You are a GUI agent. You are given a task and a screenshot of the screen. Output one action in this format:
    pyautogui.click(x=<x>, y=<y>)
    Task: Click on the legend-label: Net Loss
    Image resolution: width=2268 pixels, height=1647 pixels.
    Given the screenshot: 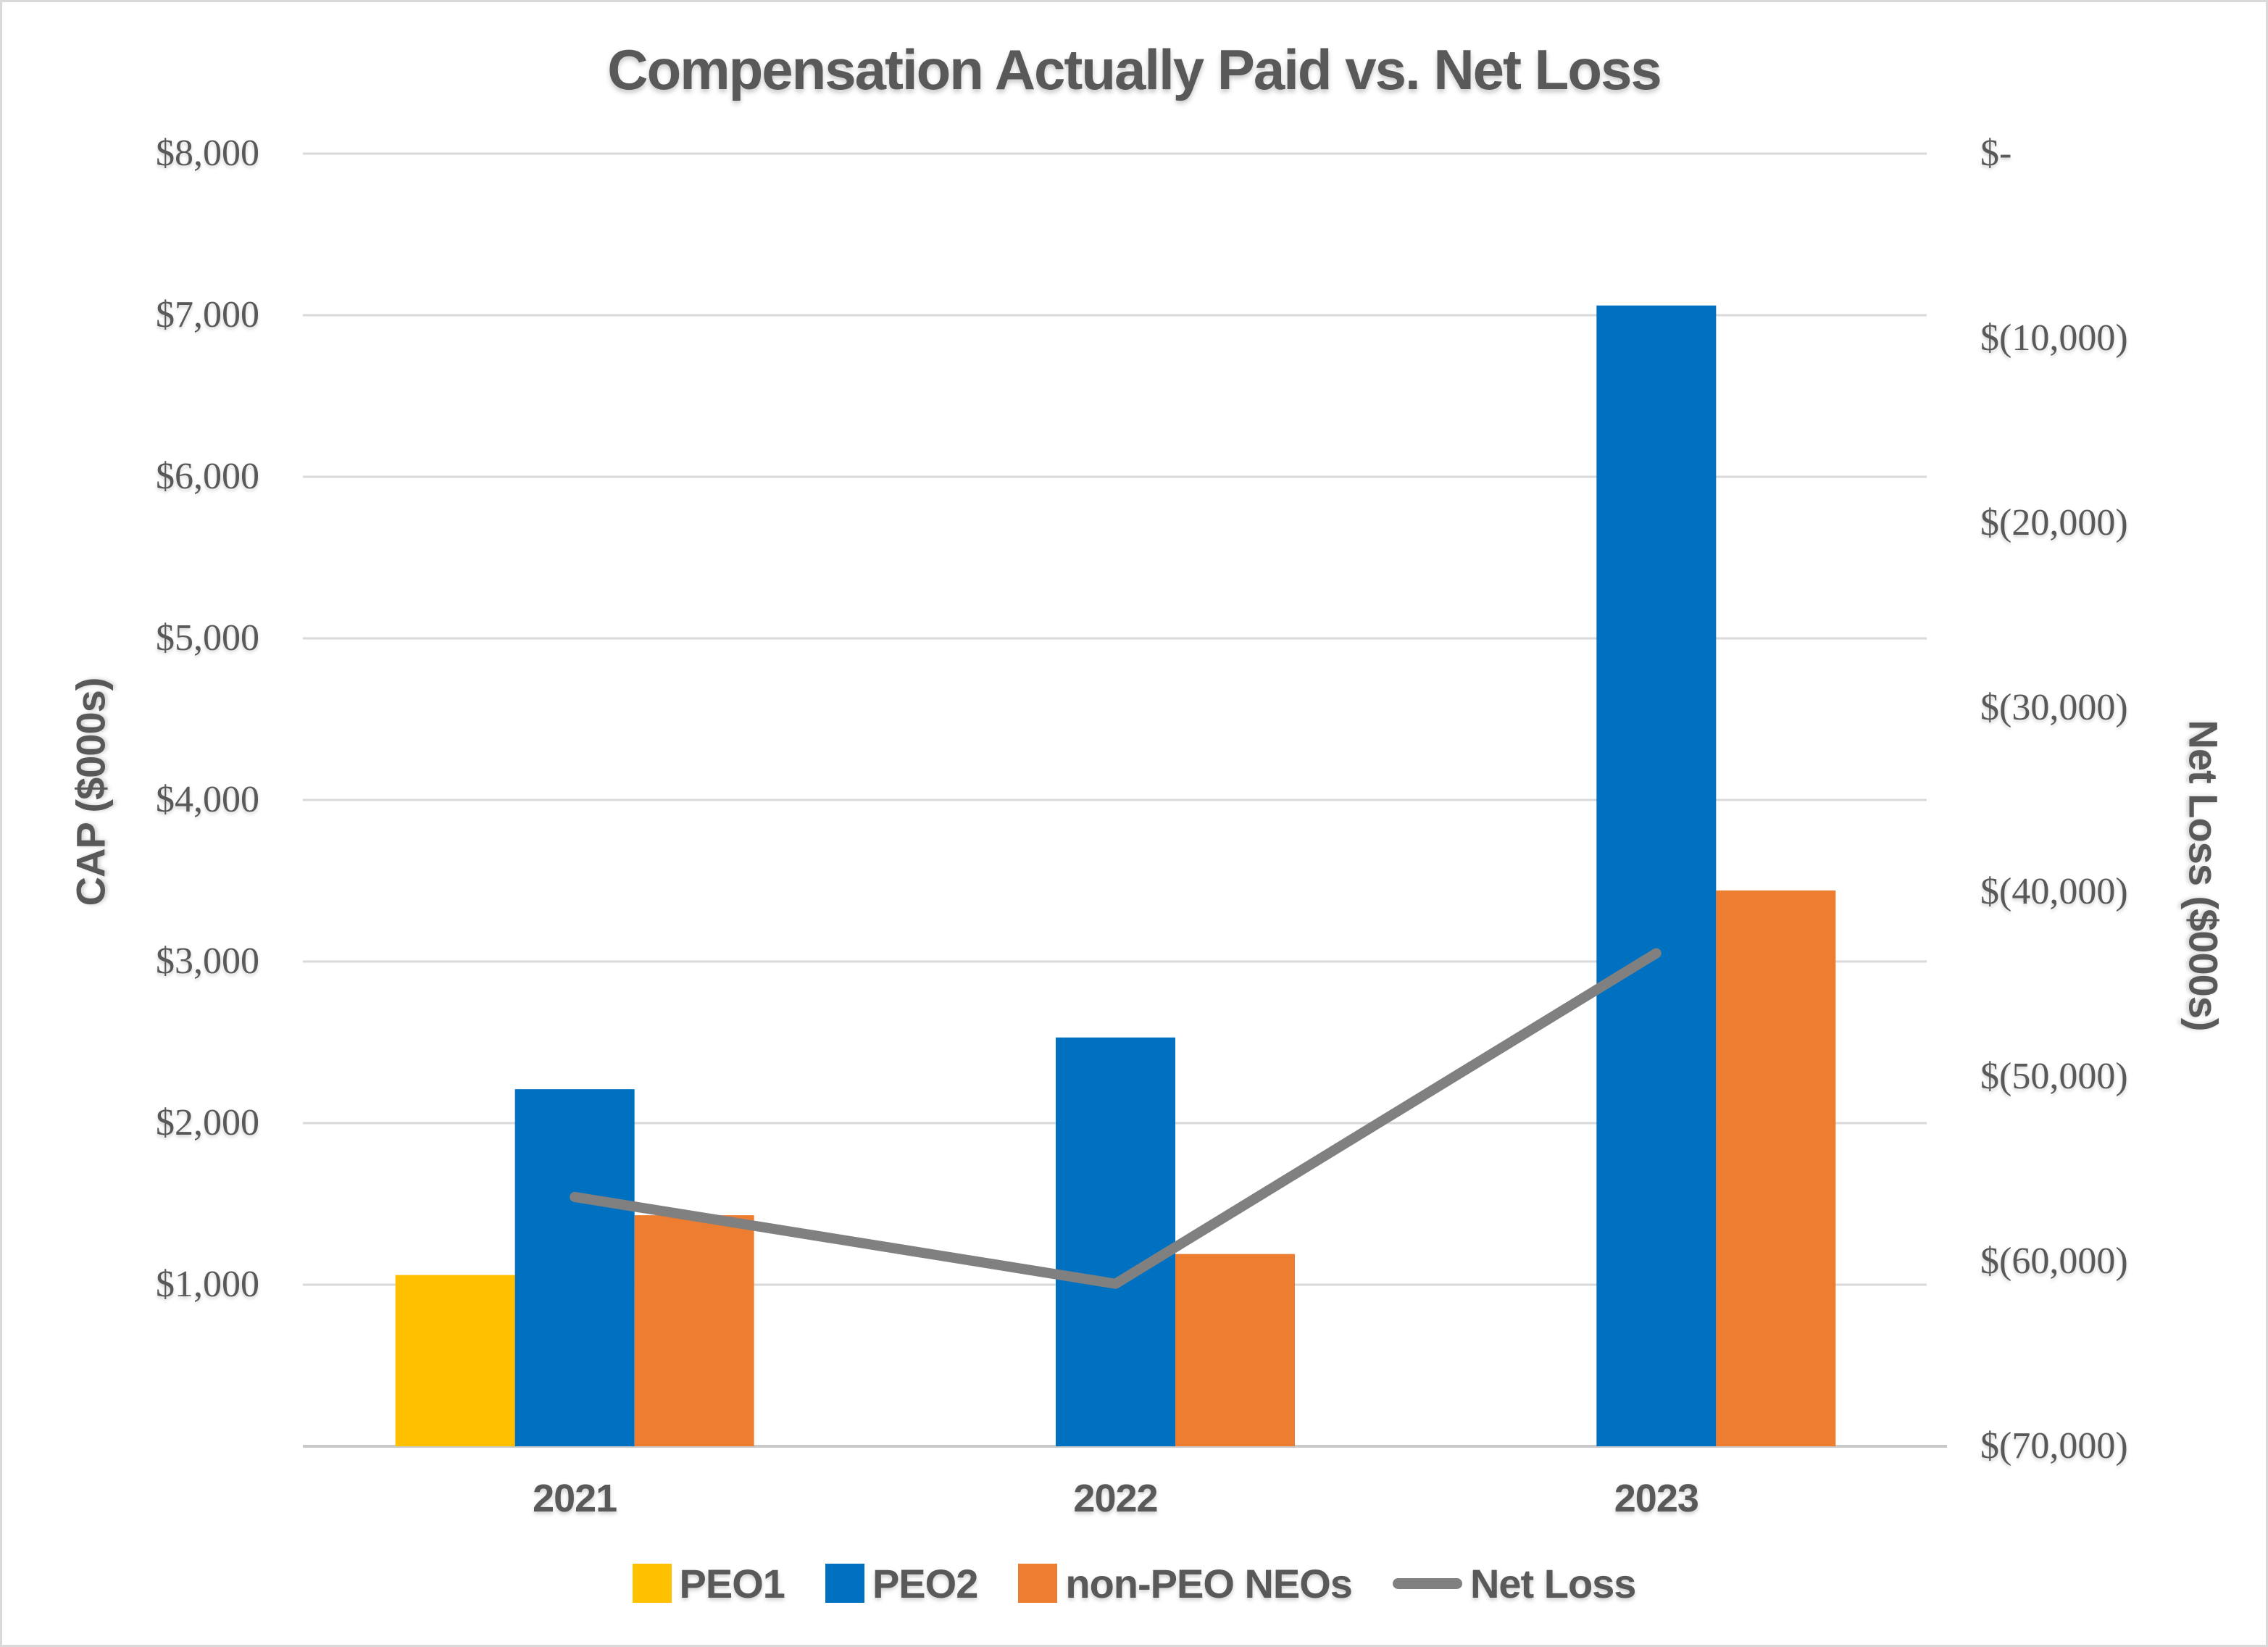 What is the action you would take?
    pyautogui.click(x=1553, y=1583)
    